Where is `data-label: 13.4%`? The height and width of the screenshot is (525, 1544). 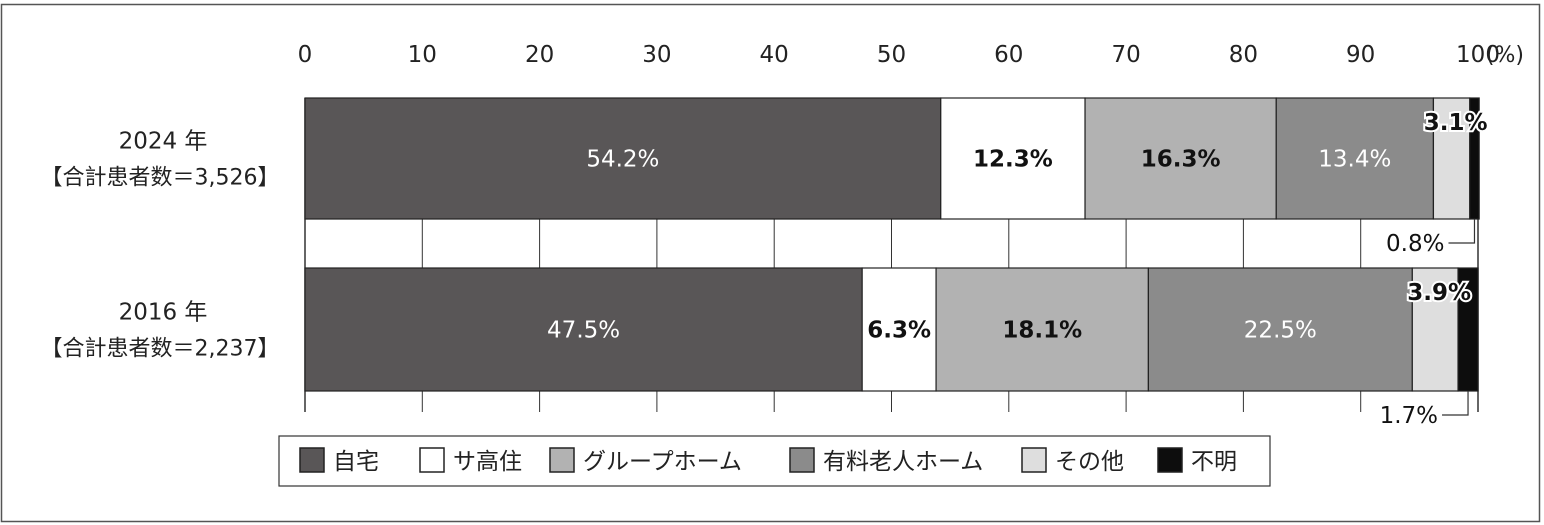
data-label: 13.4% is located at coordinates (1354, 160).